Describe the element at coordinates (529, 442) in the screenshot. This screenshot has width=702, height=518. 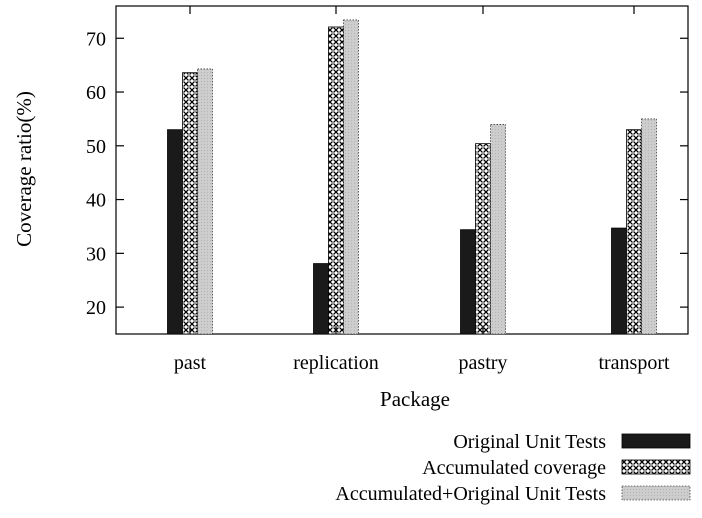
I see `legend-label-0: Original Unit Tests` at that location.